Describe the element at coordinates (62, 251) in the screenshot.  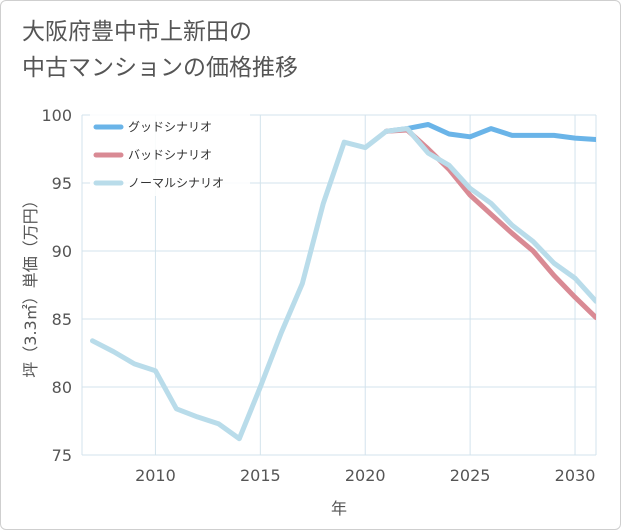
I see `y-tick-label: 90` at that location.